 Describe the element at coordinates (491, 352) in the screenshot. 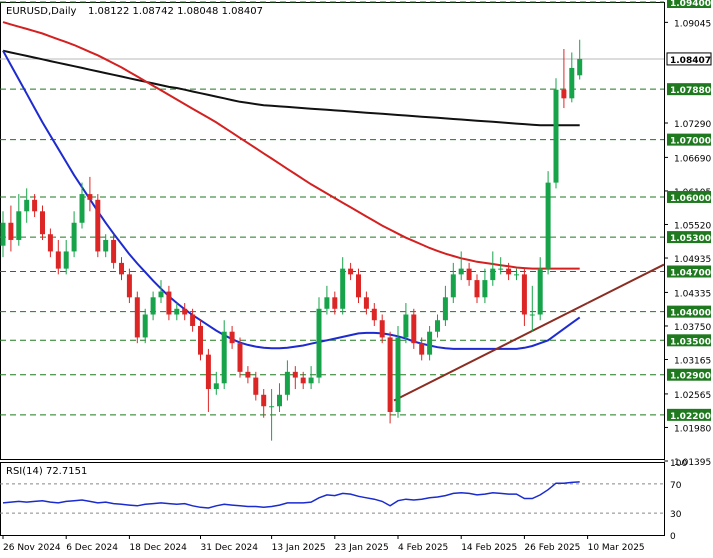

I see `trend-line` at that location.